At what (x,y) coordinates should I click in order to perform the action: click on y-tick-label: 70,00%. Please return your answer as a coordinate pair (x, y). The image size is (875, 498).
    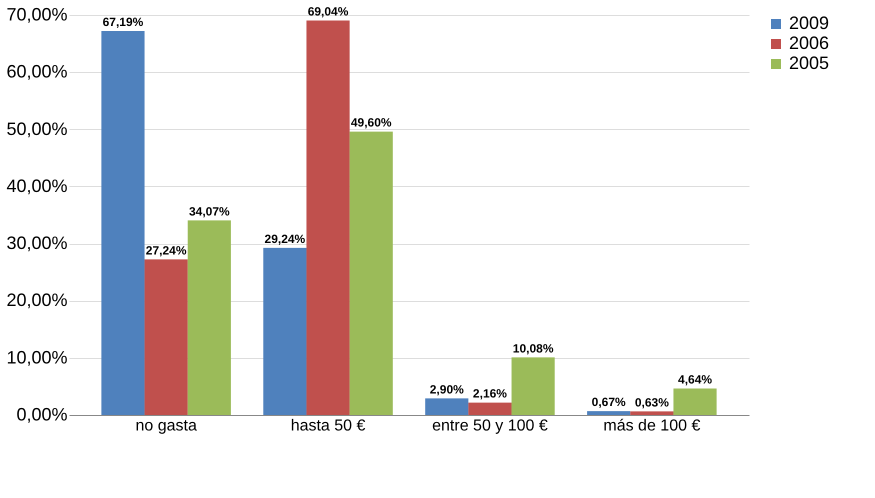
    Looking at the image, I should click on (37, 14).